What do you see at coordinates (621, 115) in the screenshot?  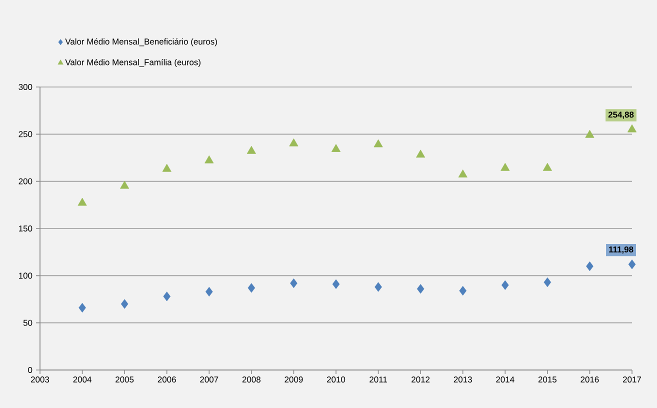 I see `data-label: 254,88` at bounding box center [621, 115].